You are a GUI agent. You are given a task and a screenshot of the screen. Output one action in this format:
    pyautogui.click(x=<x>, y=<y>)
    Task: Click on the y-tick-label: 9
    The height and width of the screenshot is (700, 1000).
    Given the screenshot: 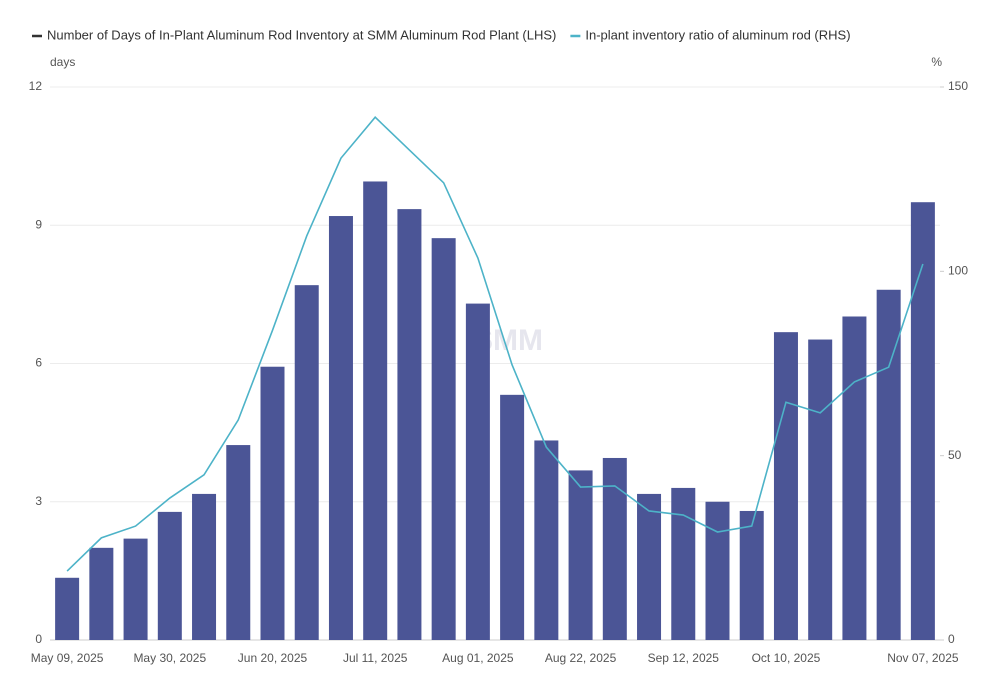 What is the action you would take?
    pyautogui.click(x=38, y=224)
    